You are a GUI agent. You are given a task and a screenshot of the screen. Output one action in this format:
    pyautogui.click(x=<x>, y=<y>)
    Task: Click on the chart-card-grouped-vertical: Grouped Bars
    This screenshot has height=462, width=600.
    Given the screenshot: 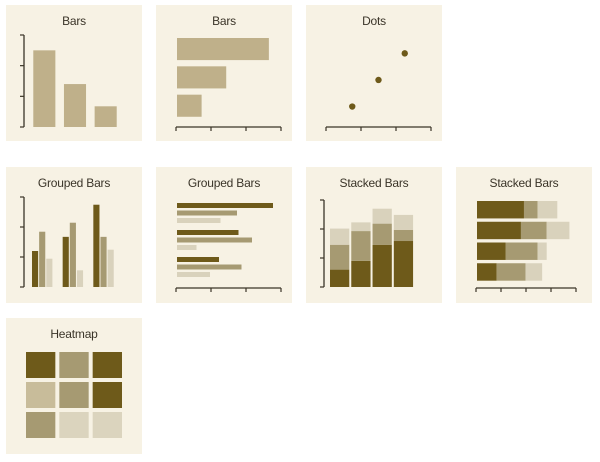 What is the action you would take?
    pyautogui.click(x=74, y=235)
    